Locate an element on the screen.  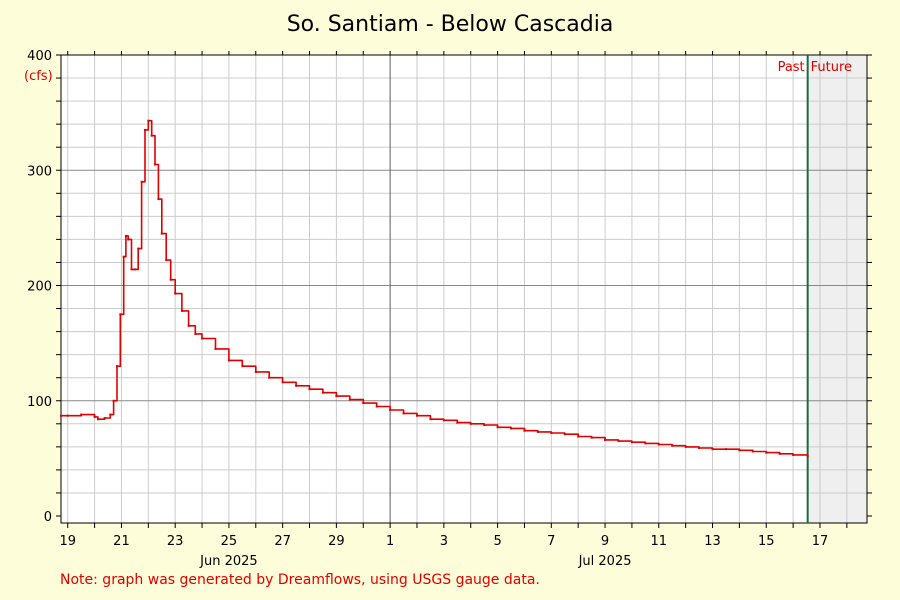
month-label: Jun 2025 is located at coordinates (228, 561).